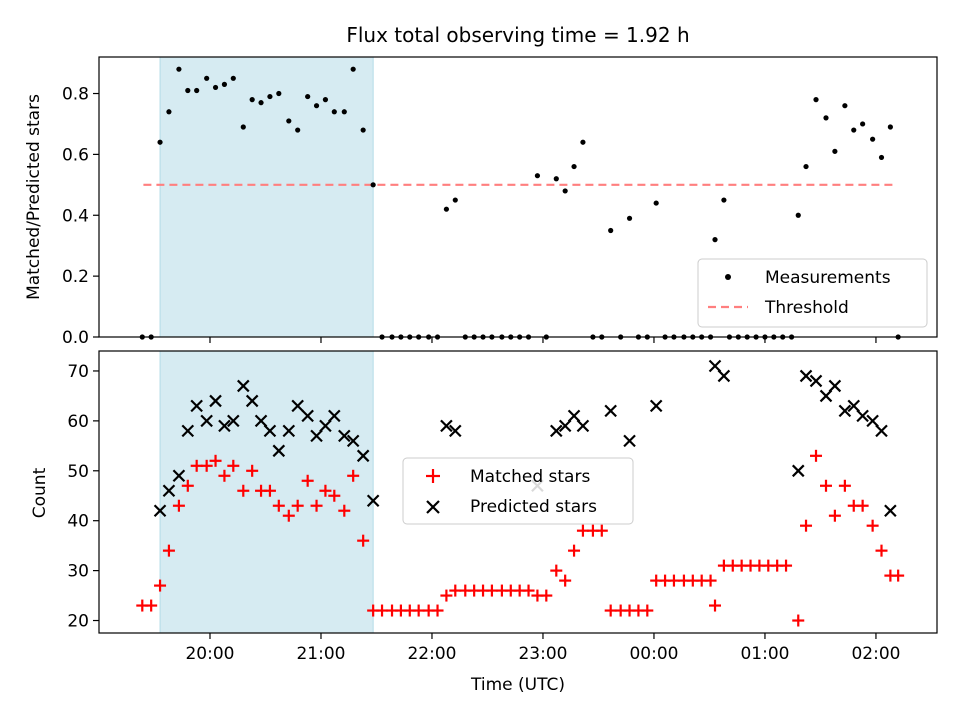 This screenshot has width=960, height=720. What do you see at coordinates (533, 507) in the screenshot?
I see `legend-predicted-label: Predicted stars` at bounding box center [533, 507].